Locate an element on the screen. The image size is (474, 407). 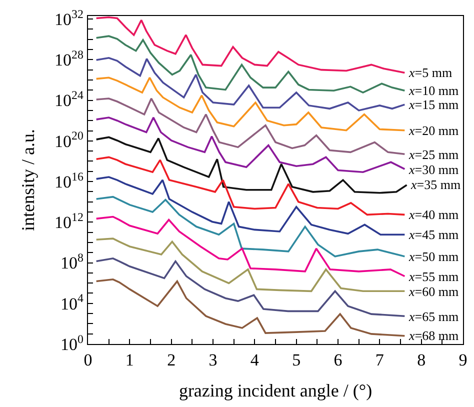
x-tick-label: 8 is located at coordinates (421, 360).